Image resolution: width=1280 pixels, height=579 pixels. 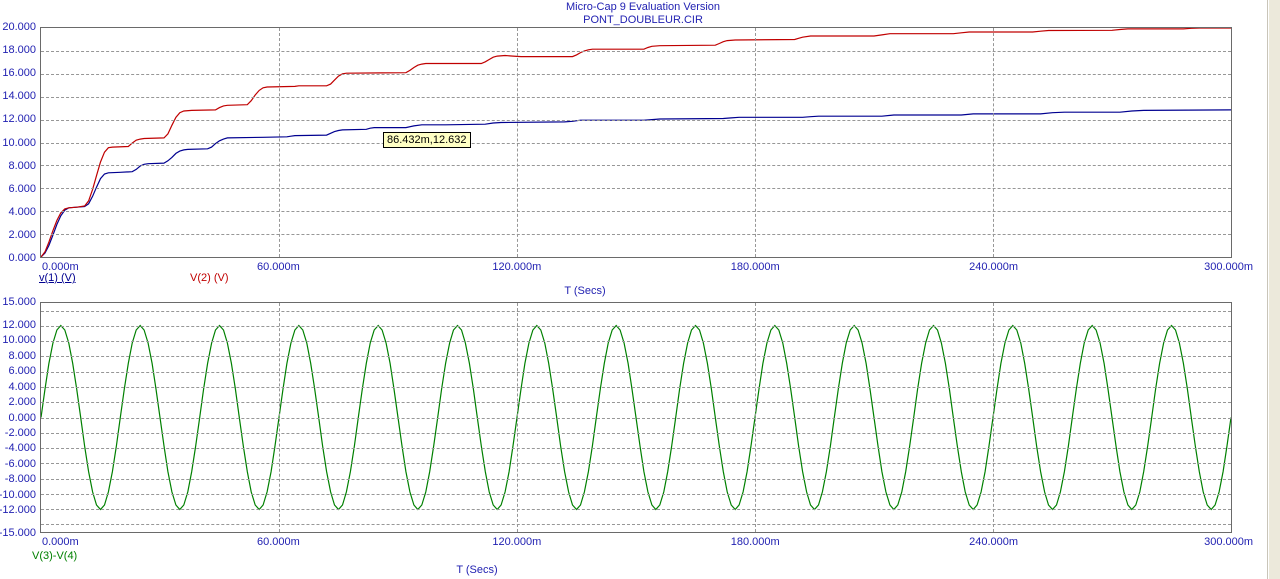 What do you see at coordinates (19, 50) in the screenshot?
I see `y-tick-label: 18.000` at bounding box center [19, 50].